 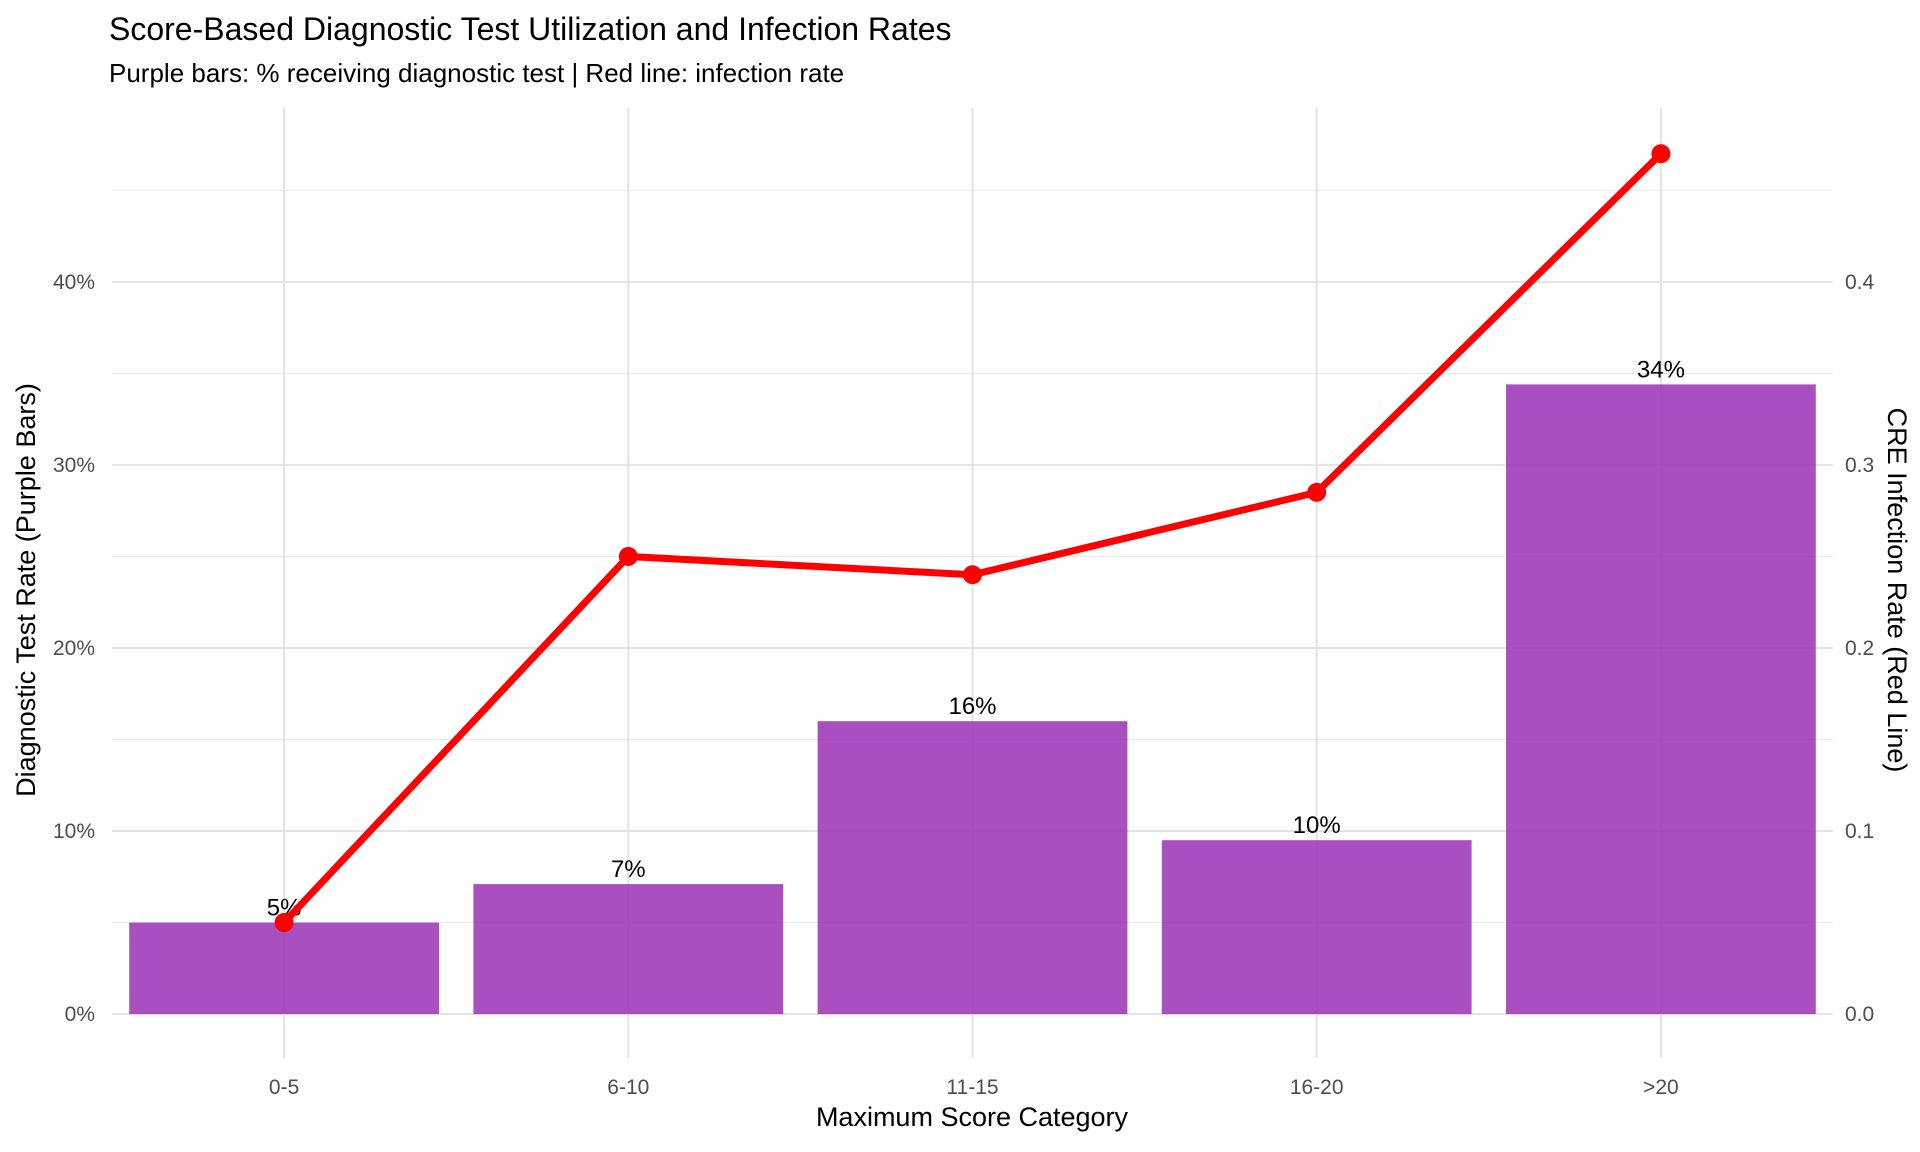 I want to click on x-tick-label: >20, so click(x=1661, y=1087).